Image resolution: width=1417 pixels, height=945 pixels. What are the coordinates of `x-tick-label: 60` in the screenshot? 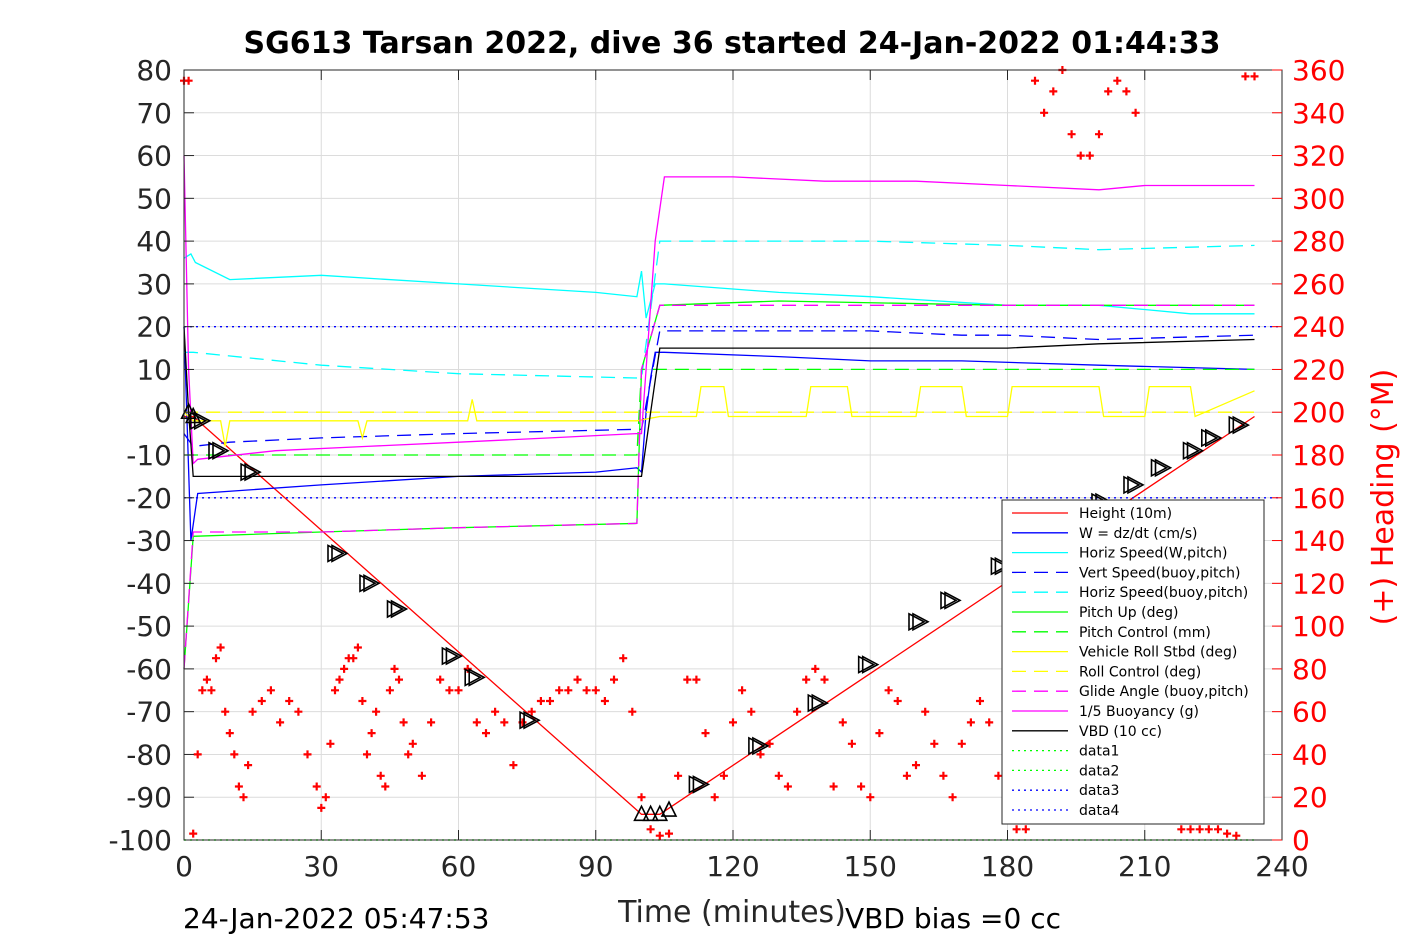 It's located at (459, 866).